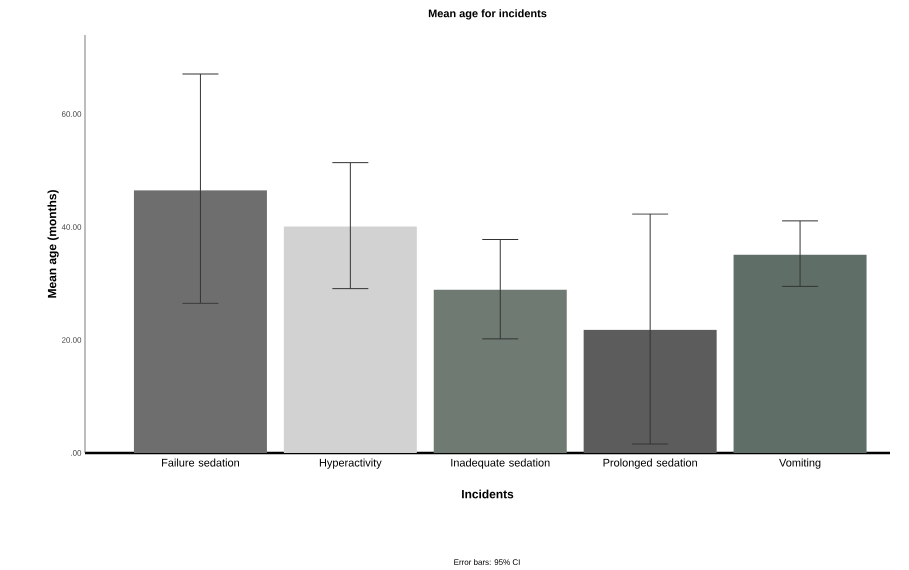 Image resolution: width=909 pixels, height=570 pixels. Describe the element at coordinates (650, 463) in the screenshot. I see `x-tick-label: Prolonged sedation` at that location.